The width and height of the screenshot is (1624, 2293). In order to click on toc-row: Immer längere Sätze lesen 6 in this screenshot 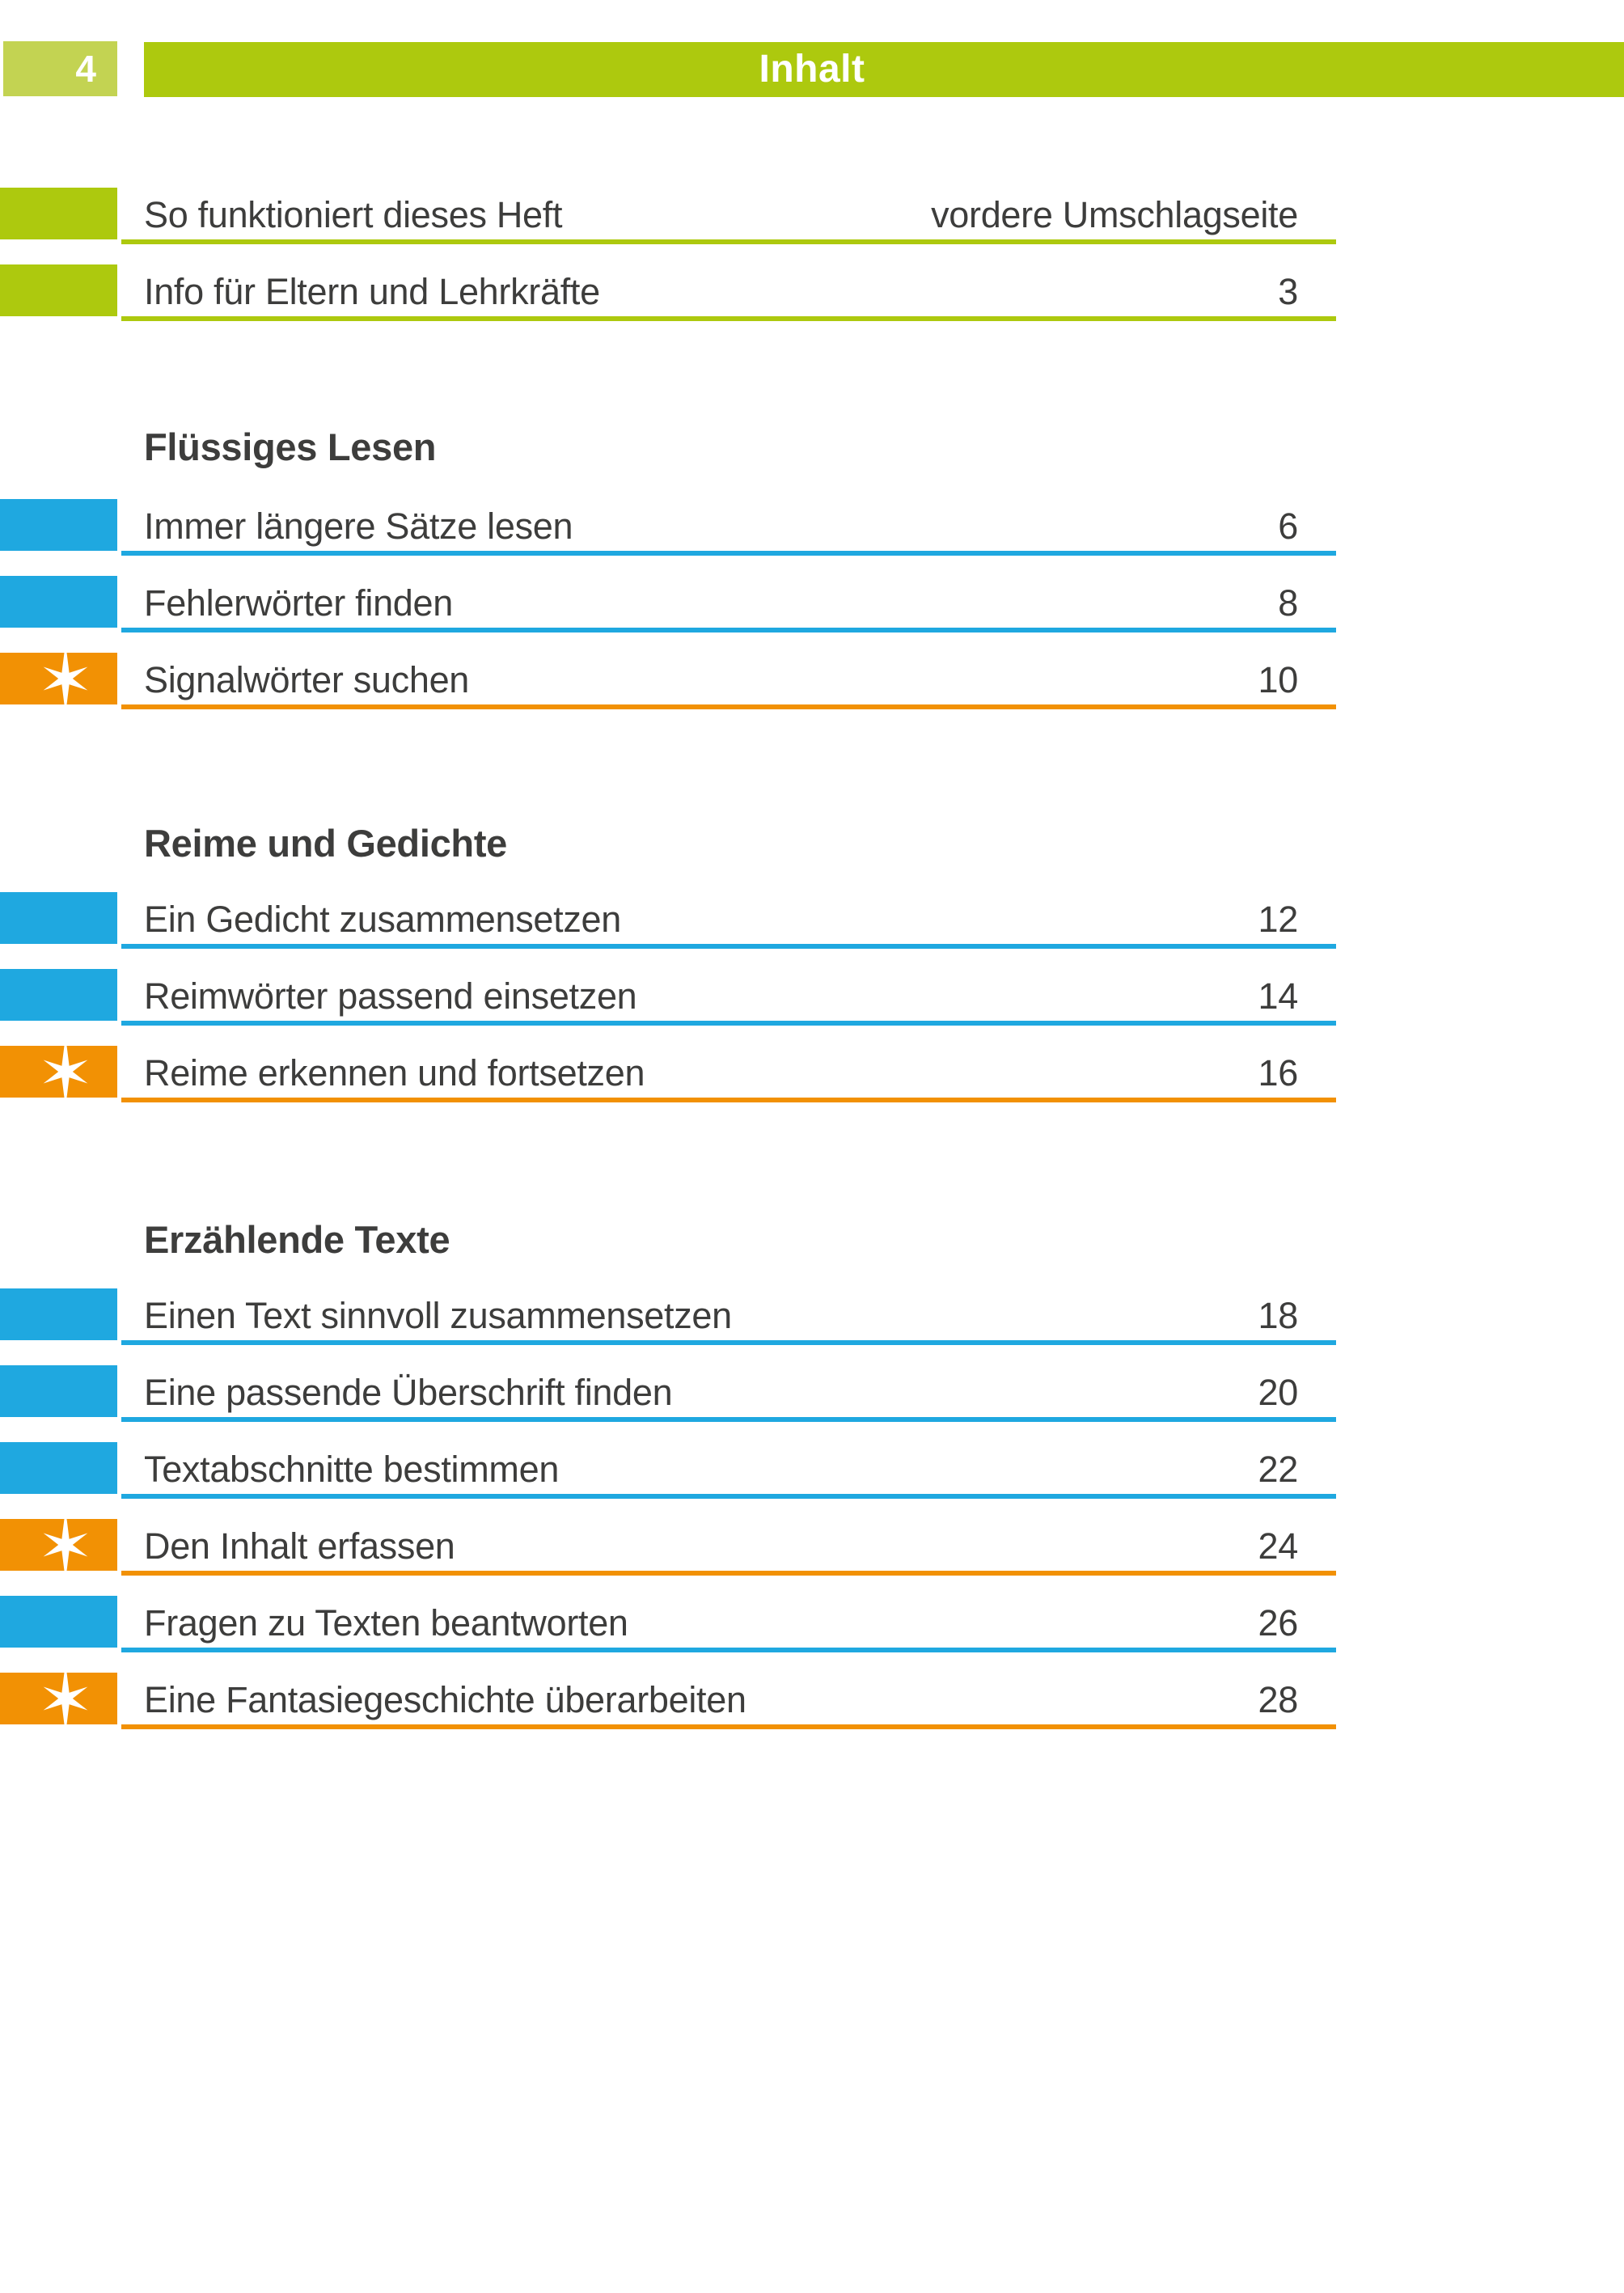, I will do `click(668, 528)`.